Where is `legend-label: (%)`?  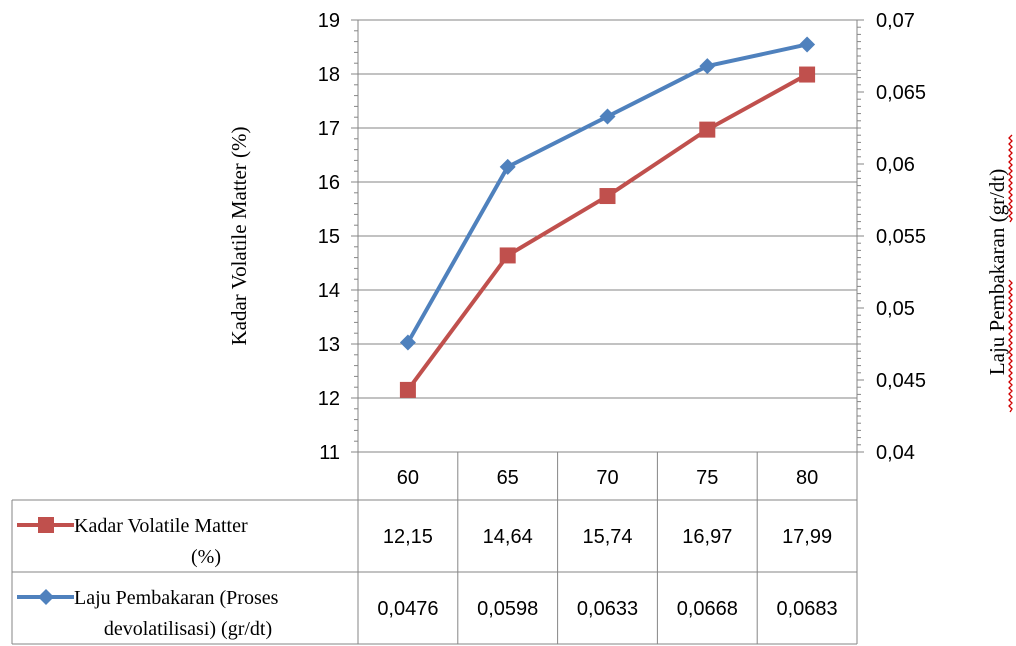 legend-label: (%) is located at coordinates (206, 557).